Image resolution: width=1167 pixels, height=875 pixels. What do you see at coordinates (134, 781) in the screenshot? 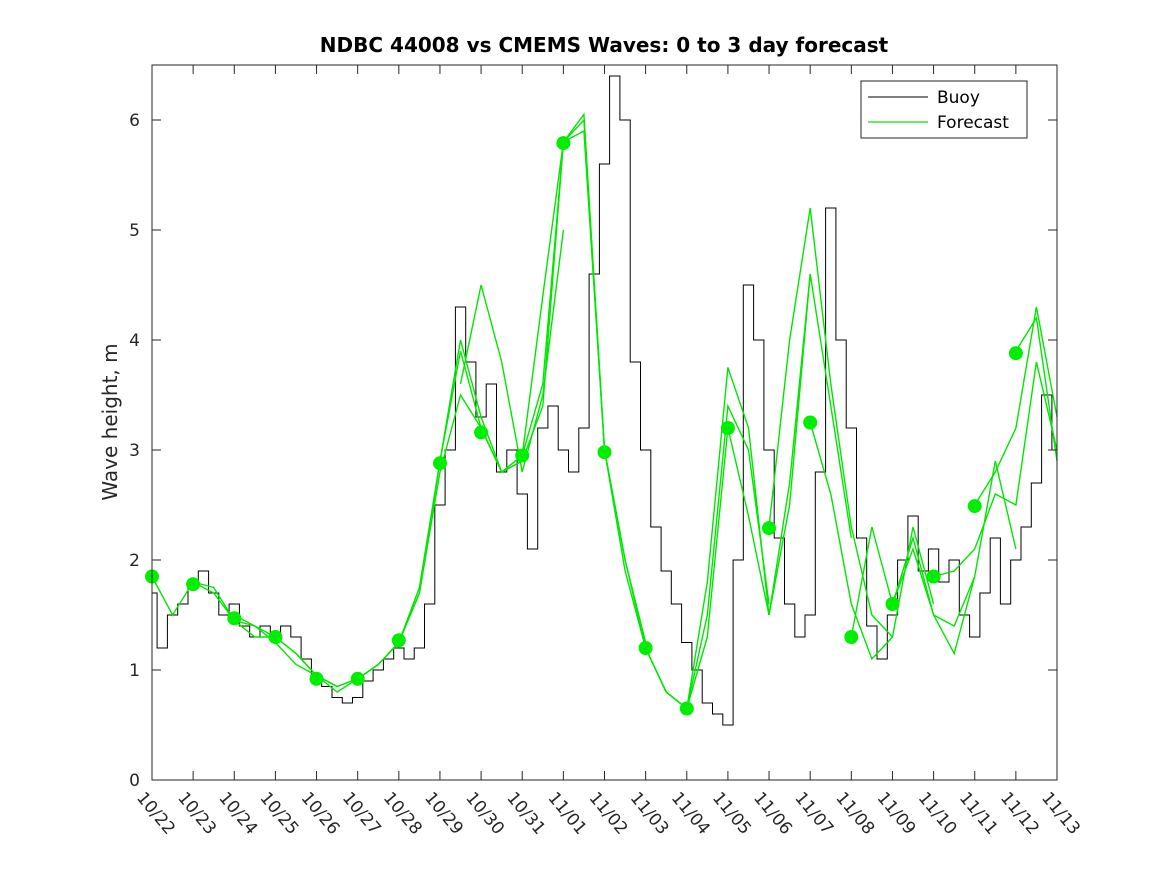
I see `y-tick-label: 0` at bounding box center [134, 781].